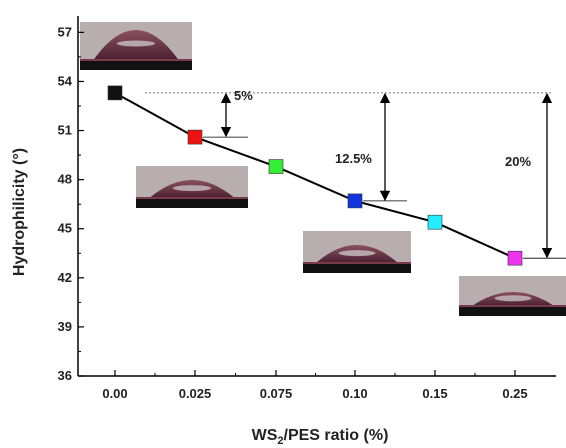  I want to click on y-tick-label: 39, so click(65, 326).